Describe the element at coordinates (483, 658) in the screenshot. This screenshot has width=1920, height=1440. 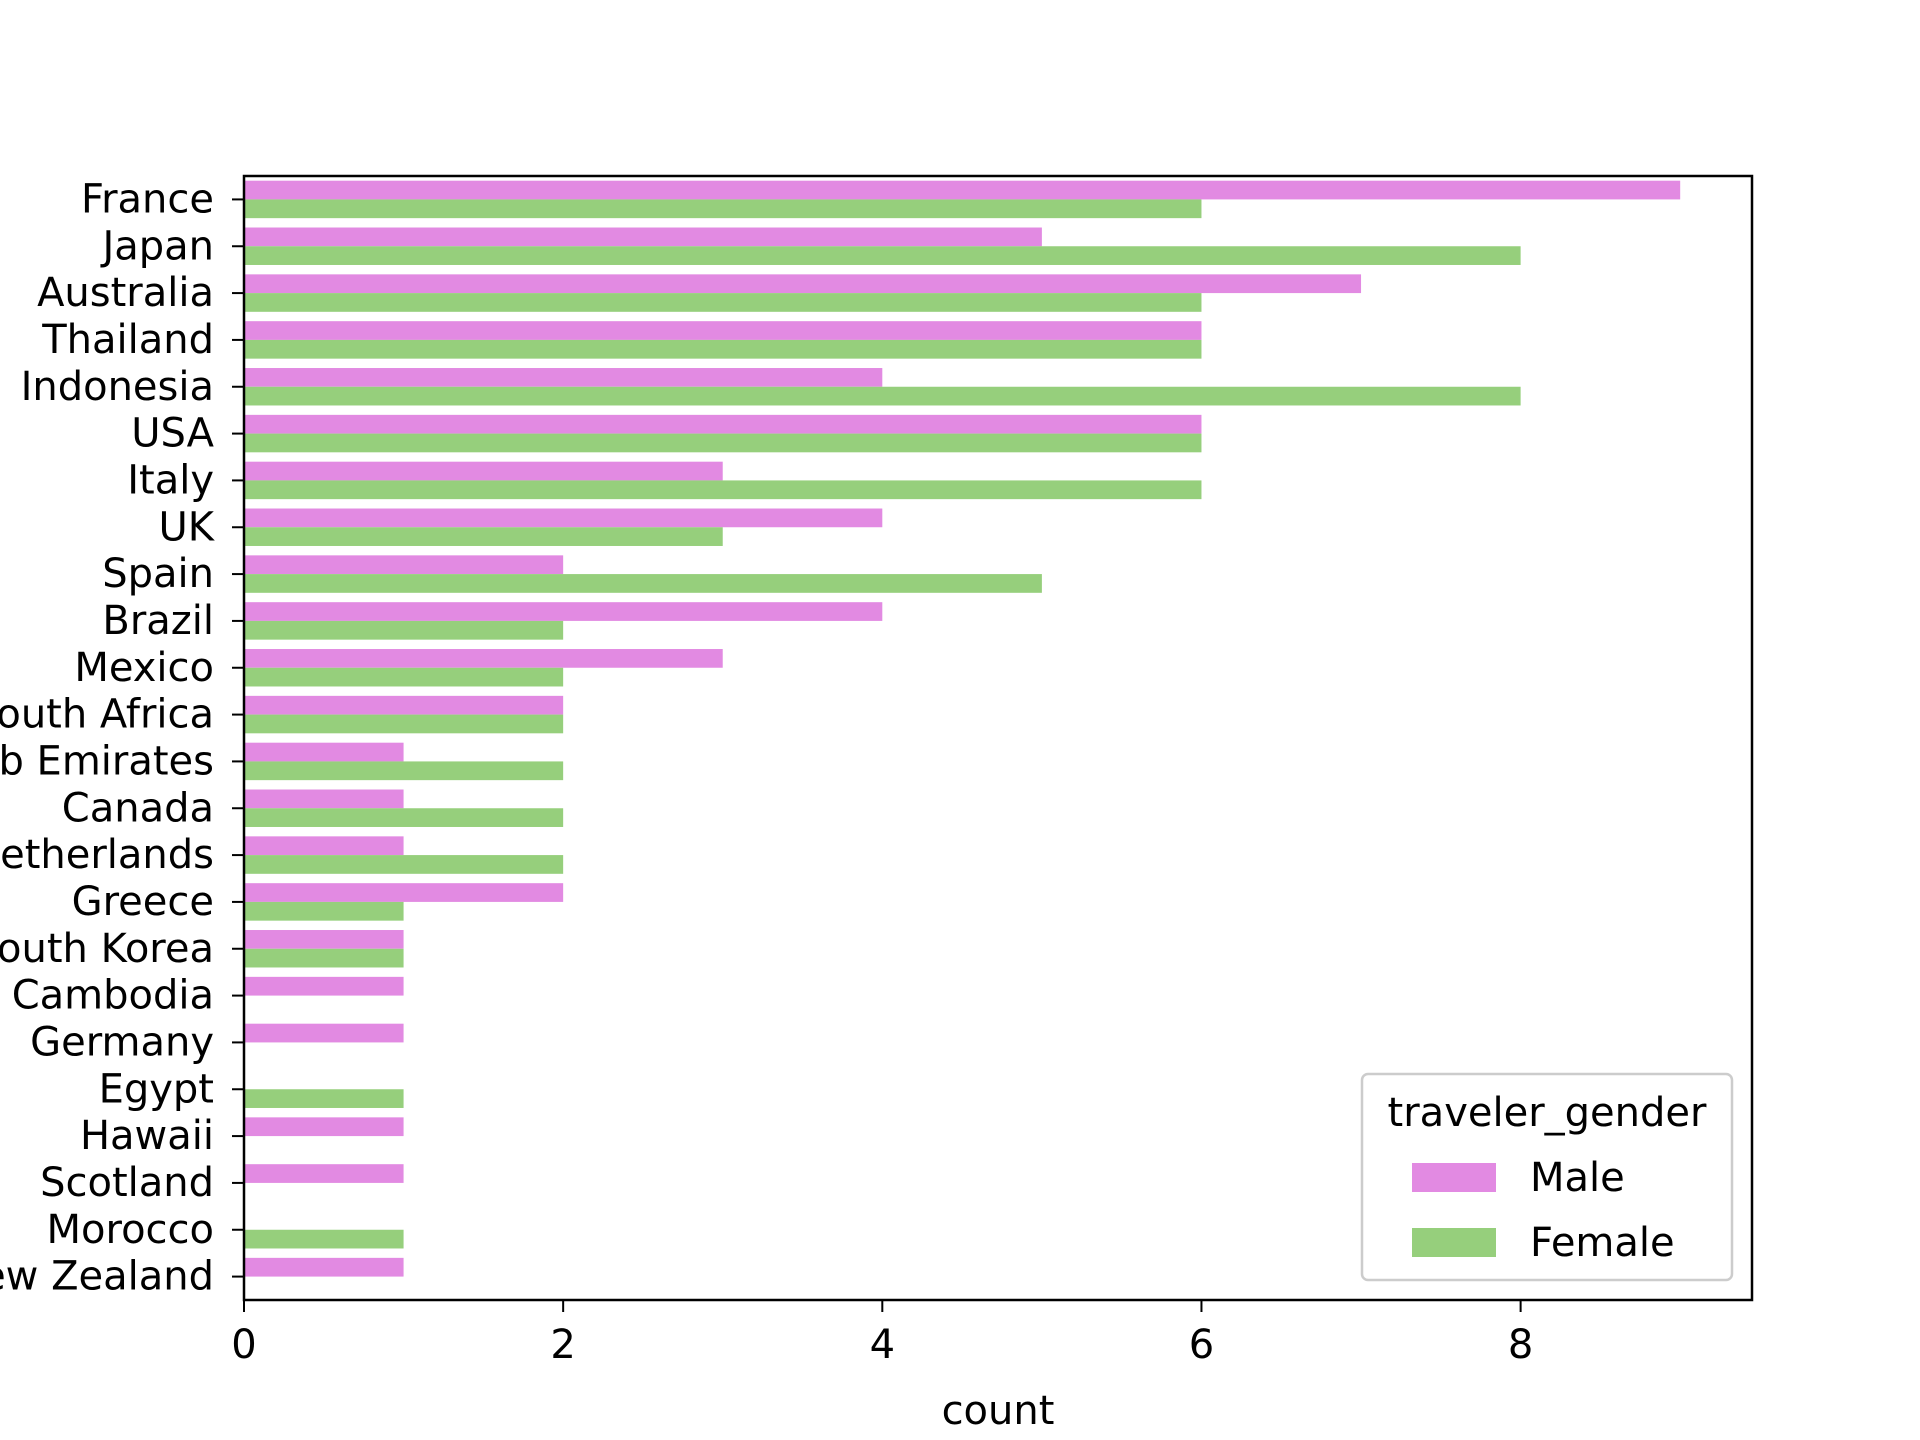
I see `bar-male-mexico` at that location.